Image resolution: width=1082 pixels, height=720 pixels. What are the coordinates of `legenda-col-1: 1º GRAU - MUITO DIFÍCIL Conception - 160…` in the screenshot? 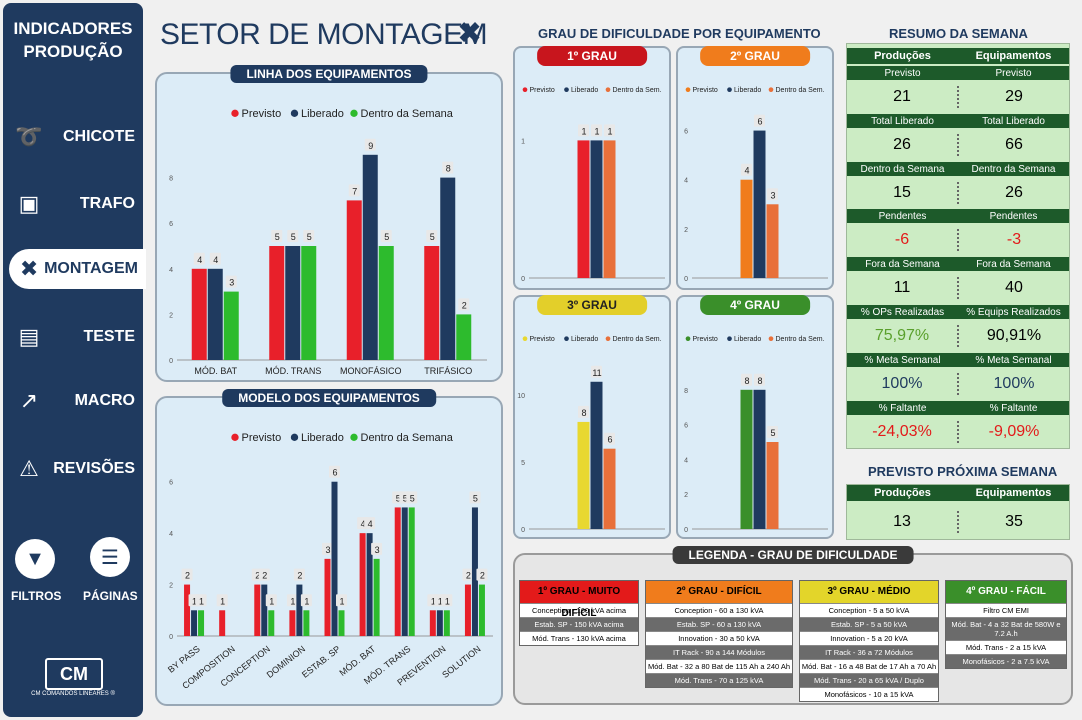 It's located at (579, 613).